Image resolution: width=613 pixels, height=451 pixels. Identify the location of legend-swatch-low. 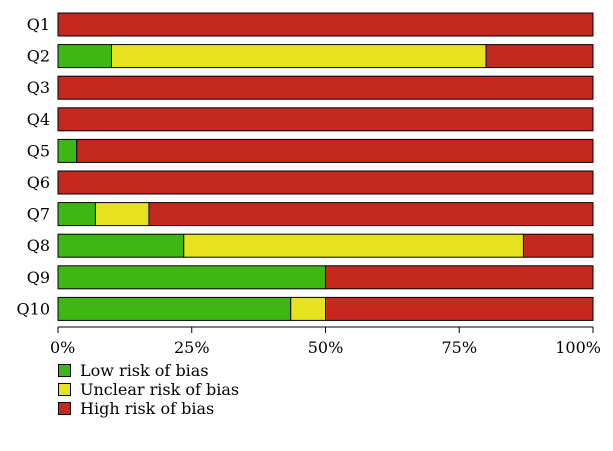
(64, 370).